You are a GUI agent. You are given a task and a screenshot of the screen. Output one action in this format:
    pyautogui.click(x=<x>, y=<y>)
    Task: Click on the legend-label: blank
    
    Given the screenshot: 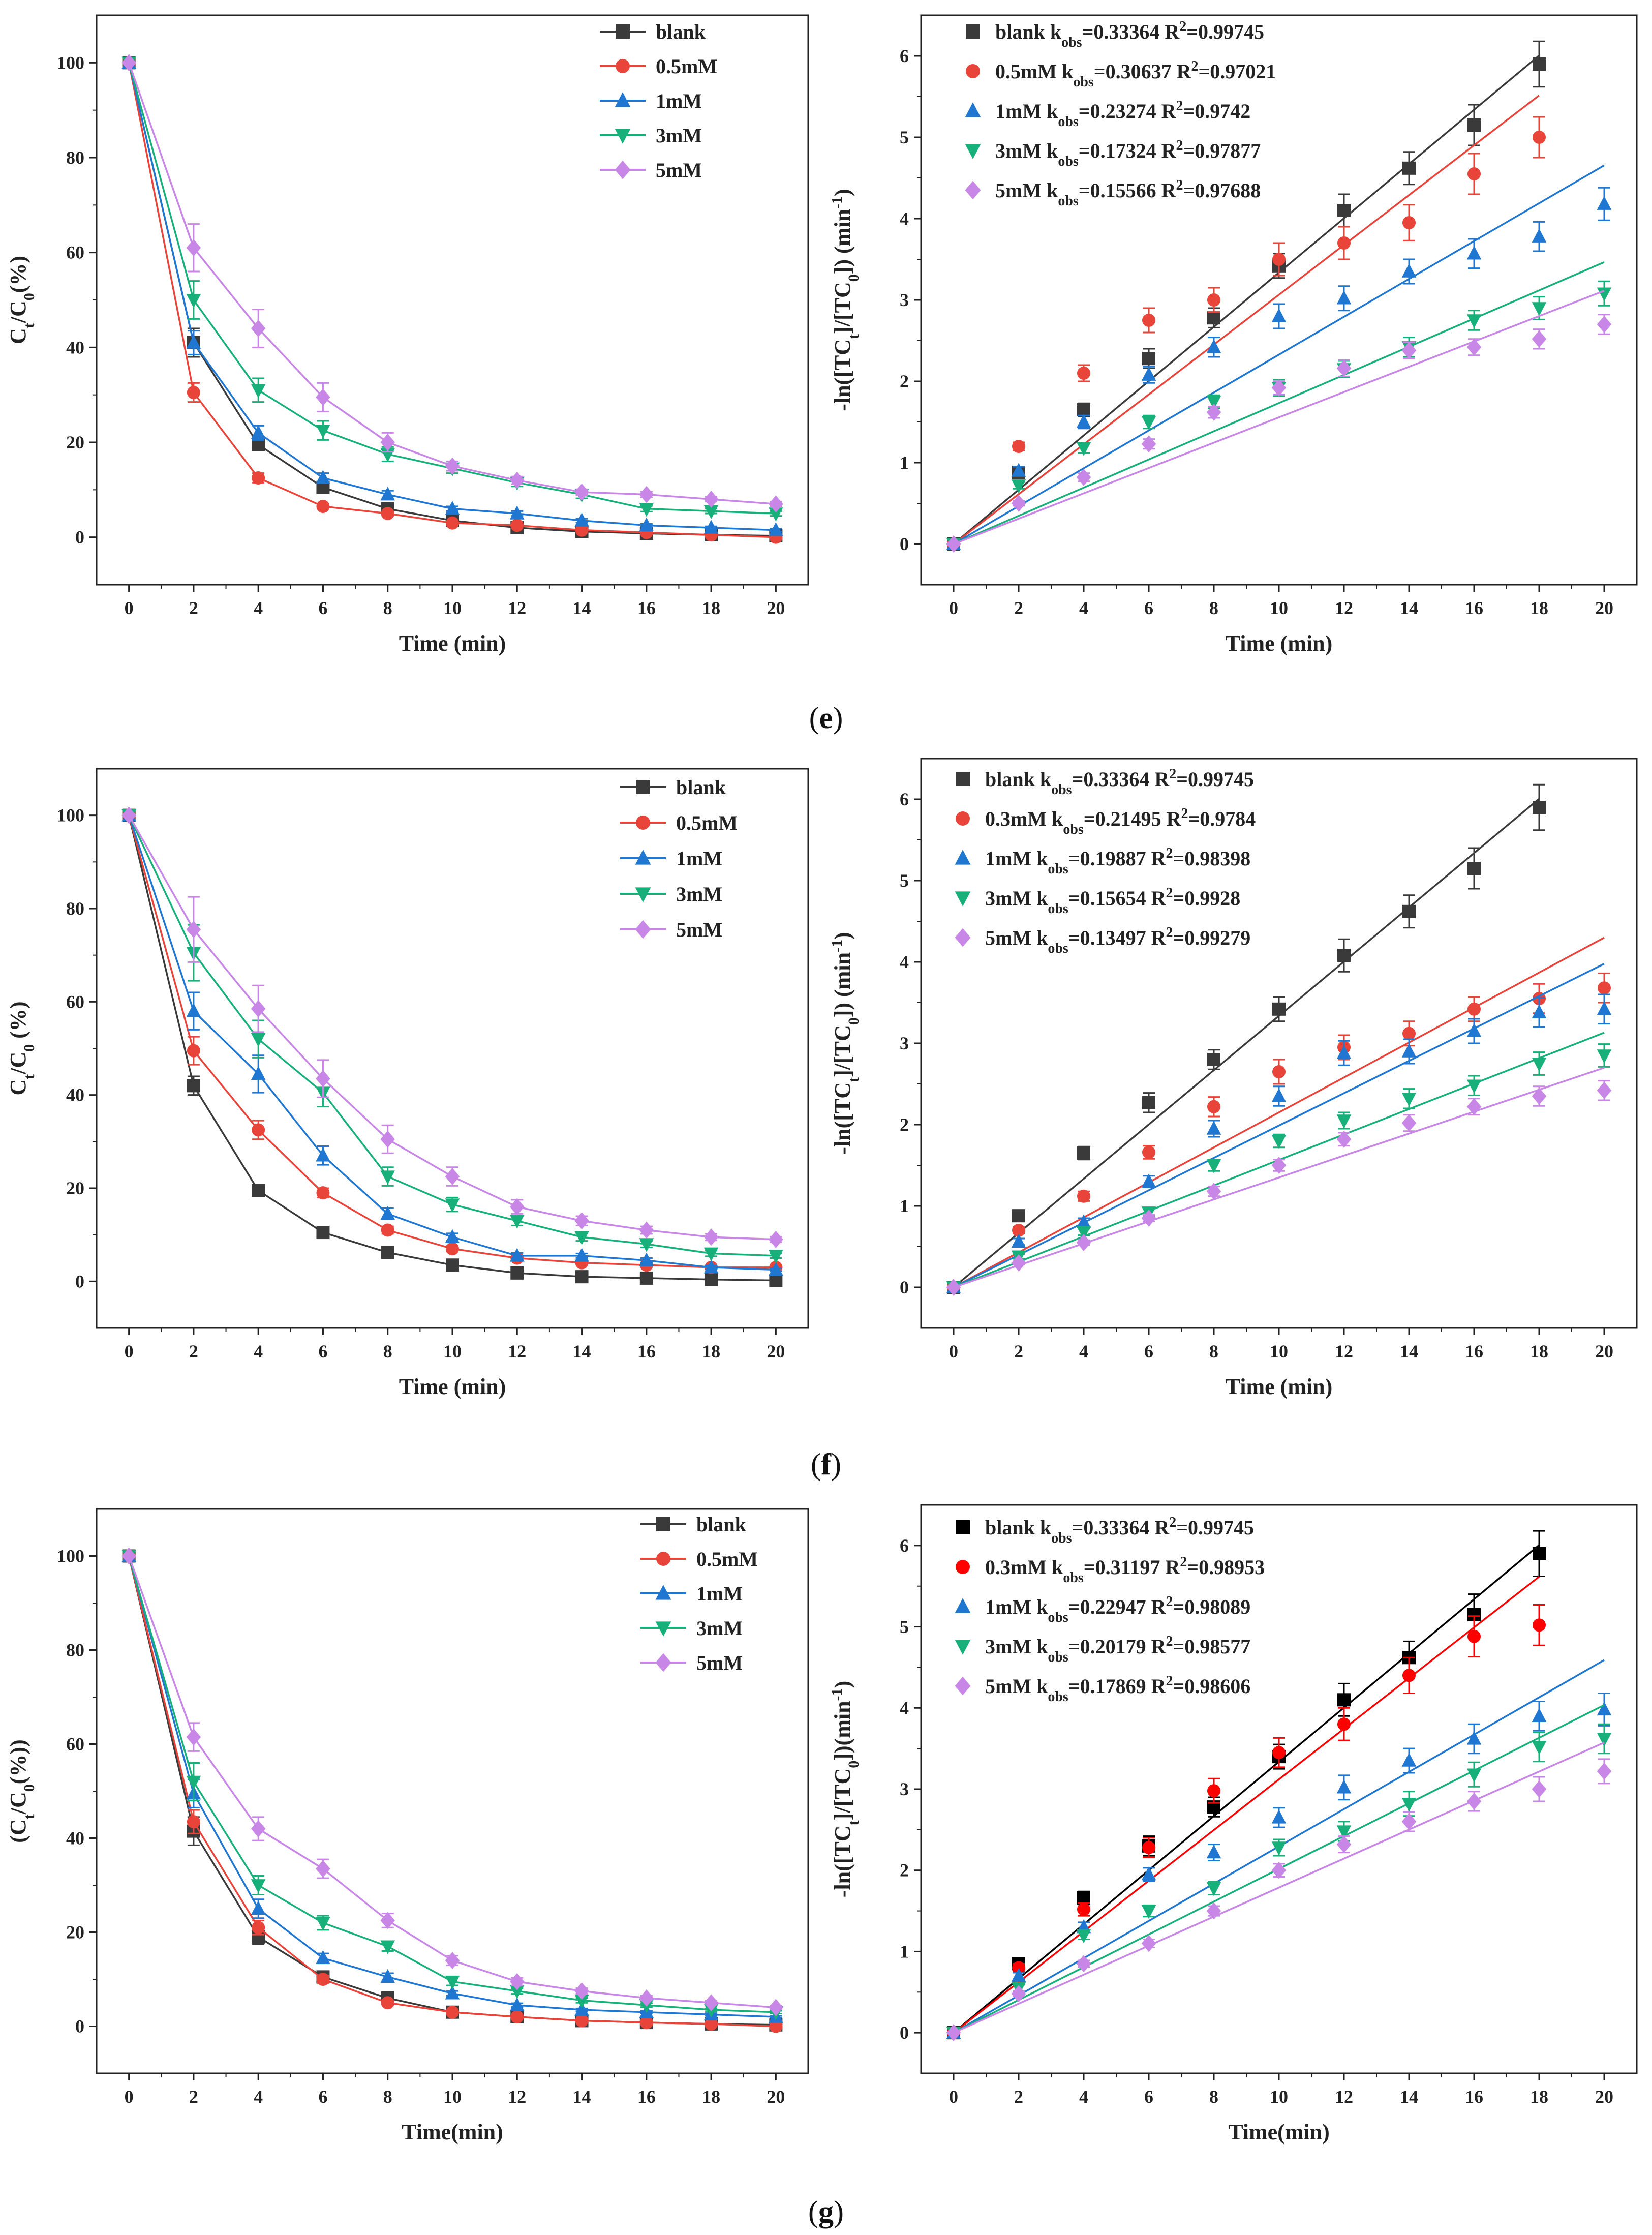 What is the action you would take?
    pyautogui.click(x=701, y=787)
    